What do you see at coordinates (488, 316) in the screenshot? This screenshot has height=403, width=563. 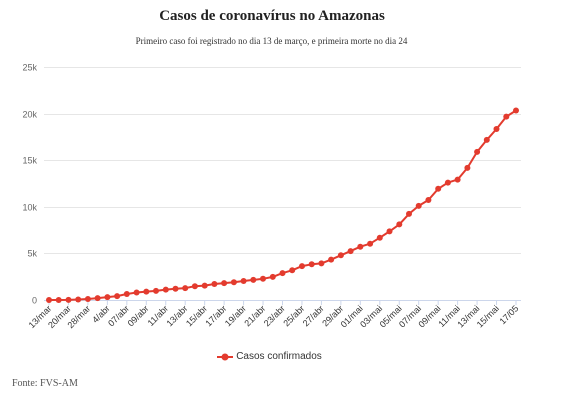 I see `x-tick-label: 15/mai` at bounding box center [488, 316].